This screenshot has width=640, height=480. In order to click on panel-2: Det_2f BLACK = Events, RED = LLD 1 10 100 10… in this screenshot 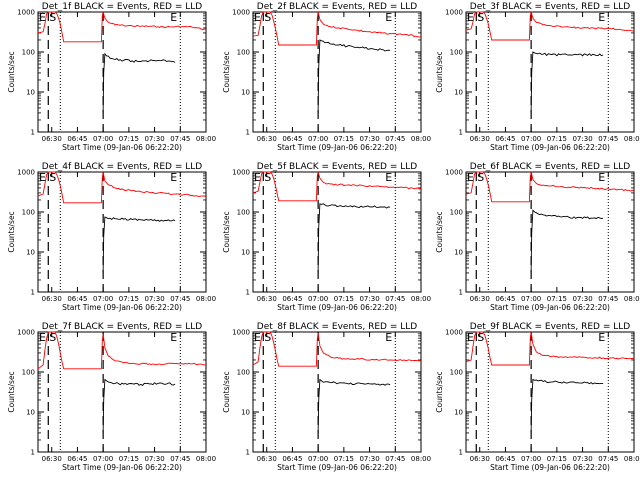, I will do `click(326, 77)`.